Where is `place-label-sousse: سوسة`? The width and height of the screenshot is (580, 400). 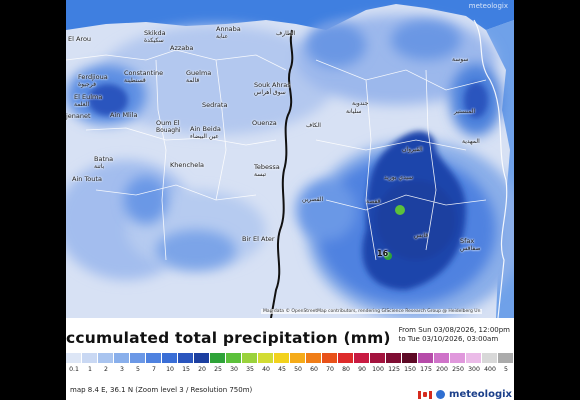 place-label-sousse: سوسة is located at coordinates (460, 59).